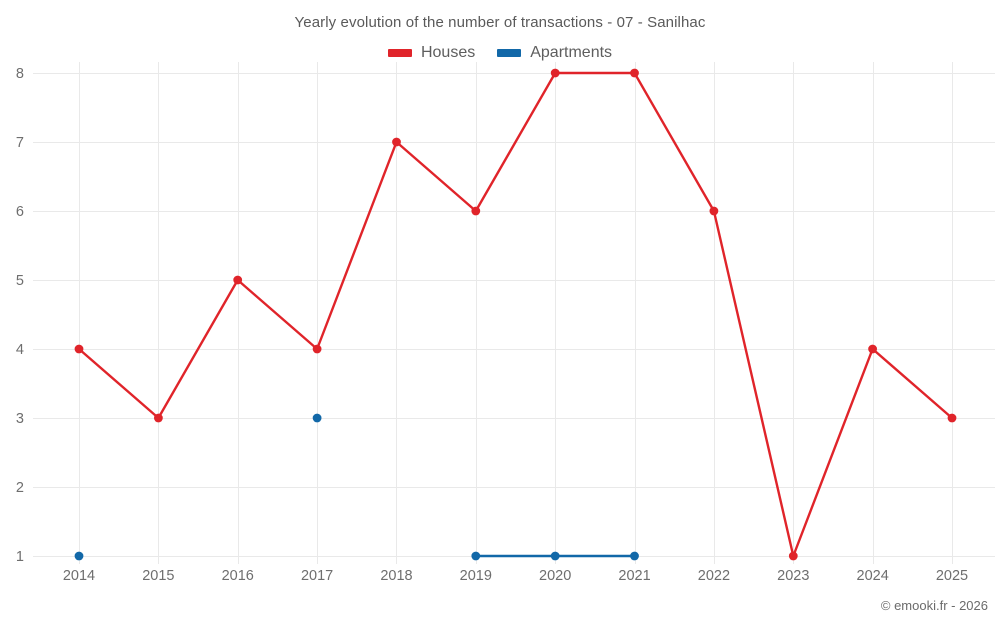 Image resolution: width=1000 pixels, height=625 pixels. What do you see at coordinates (448, 52) in the screenshot?
I see `legend-label-houses: Houses` at bounding box center [448, 52].